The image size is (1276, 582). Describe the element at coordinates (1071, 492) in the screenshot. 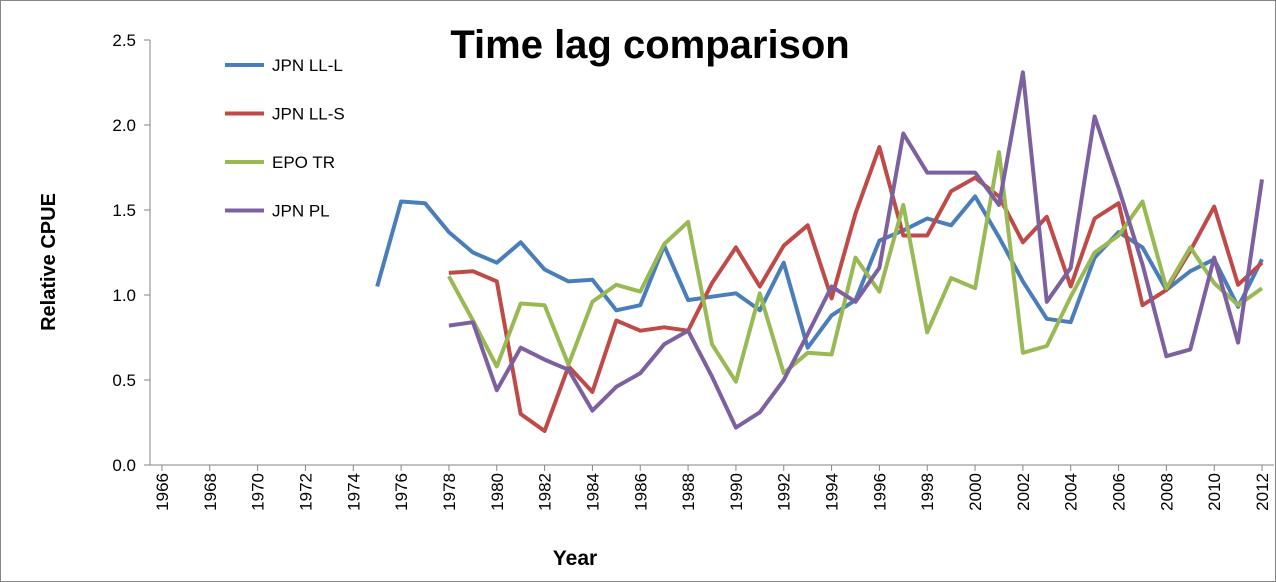

I see `x-tick-label: 2004` at that location.